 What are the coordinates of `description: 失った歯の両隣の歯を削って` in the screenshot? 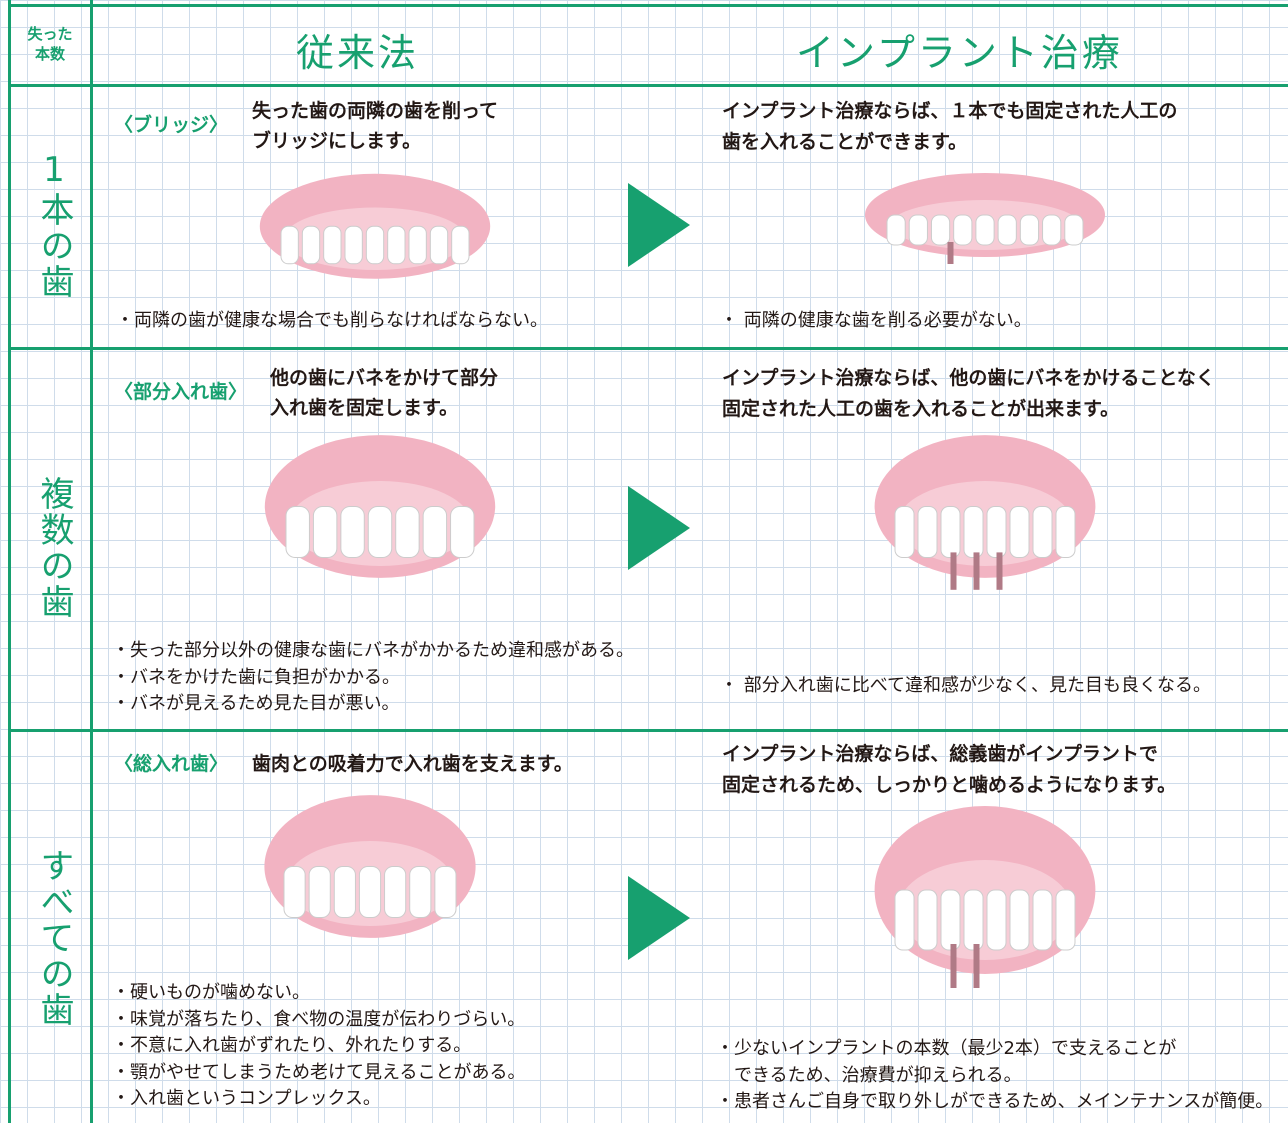 It's located at (375, 111).